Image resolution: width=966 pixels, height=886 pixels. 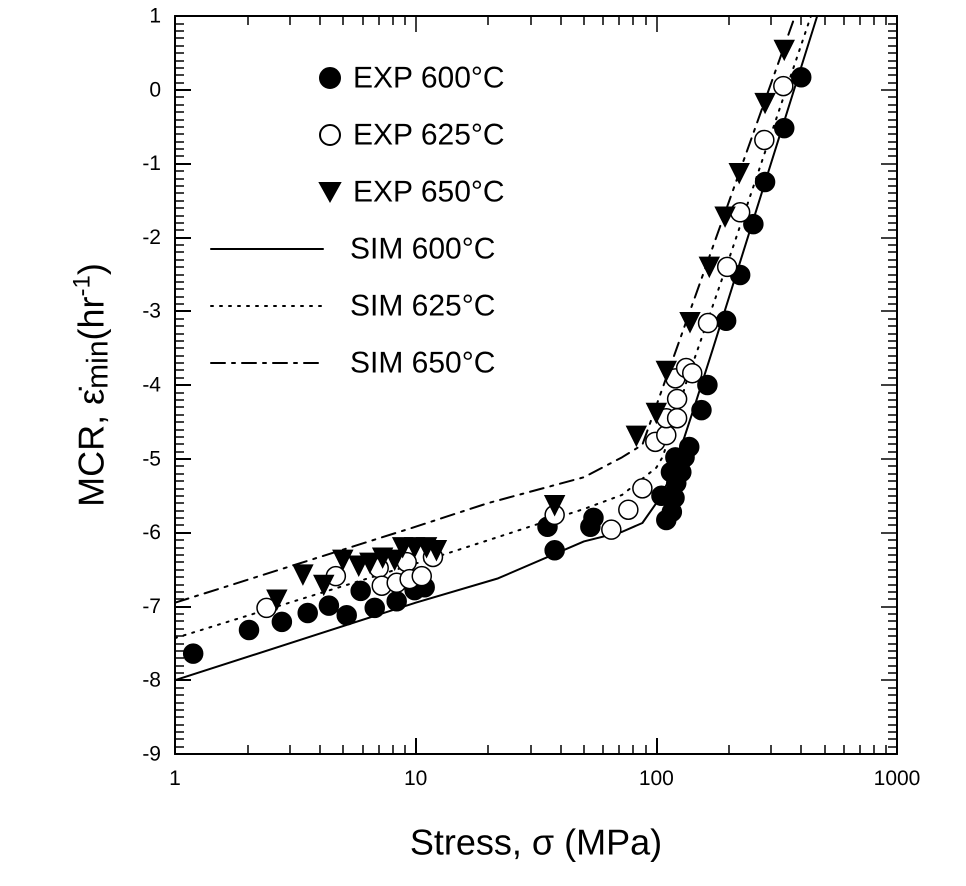 I want to click on y-tick-label: 0, so click(x=155, y=90).